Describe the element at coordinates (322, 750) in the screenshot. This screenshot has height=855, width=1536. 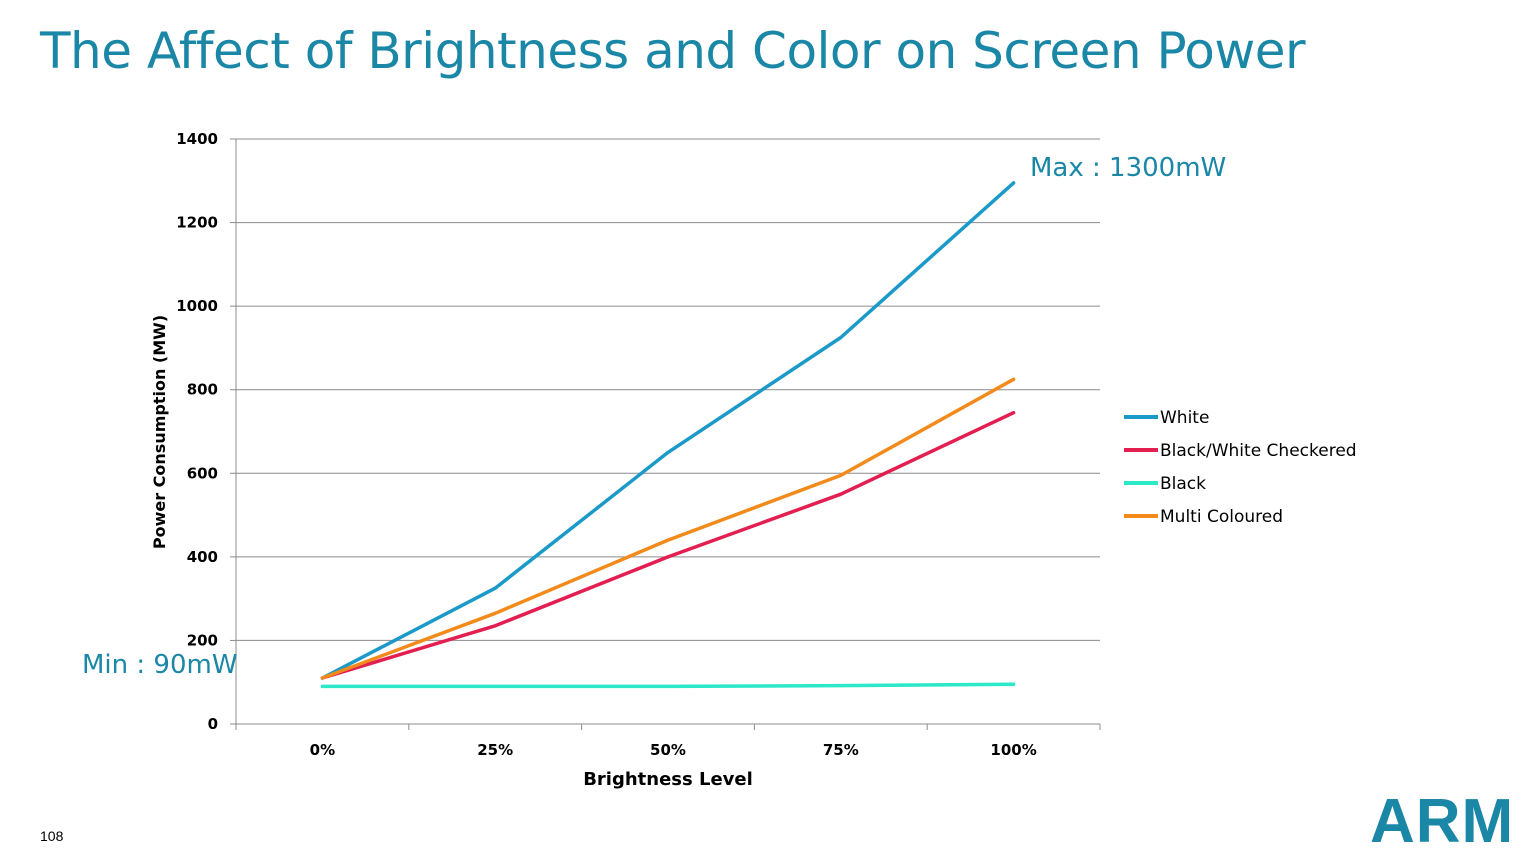
I see `x-tick-label: 0%` at that location.